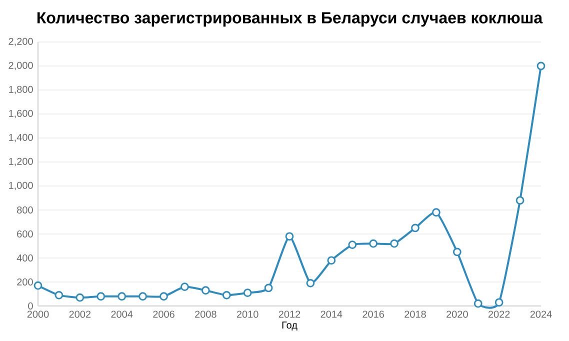 Image resolution: width=569 pixels, height=341 pixels. I want to click on x-tick-label: 2002, so click(80, 314).